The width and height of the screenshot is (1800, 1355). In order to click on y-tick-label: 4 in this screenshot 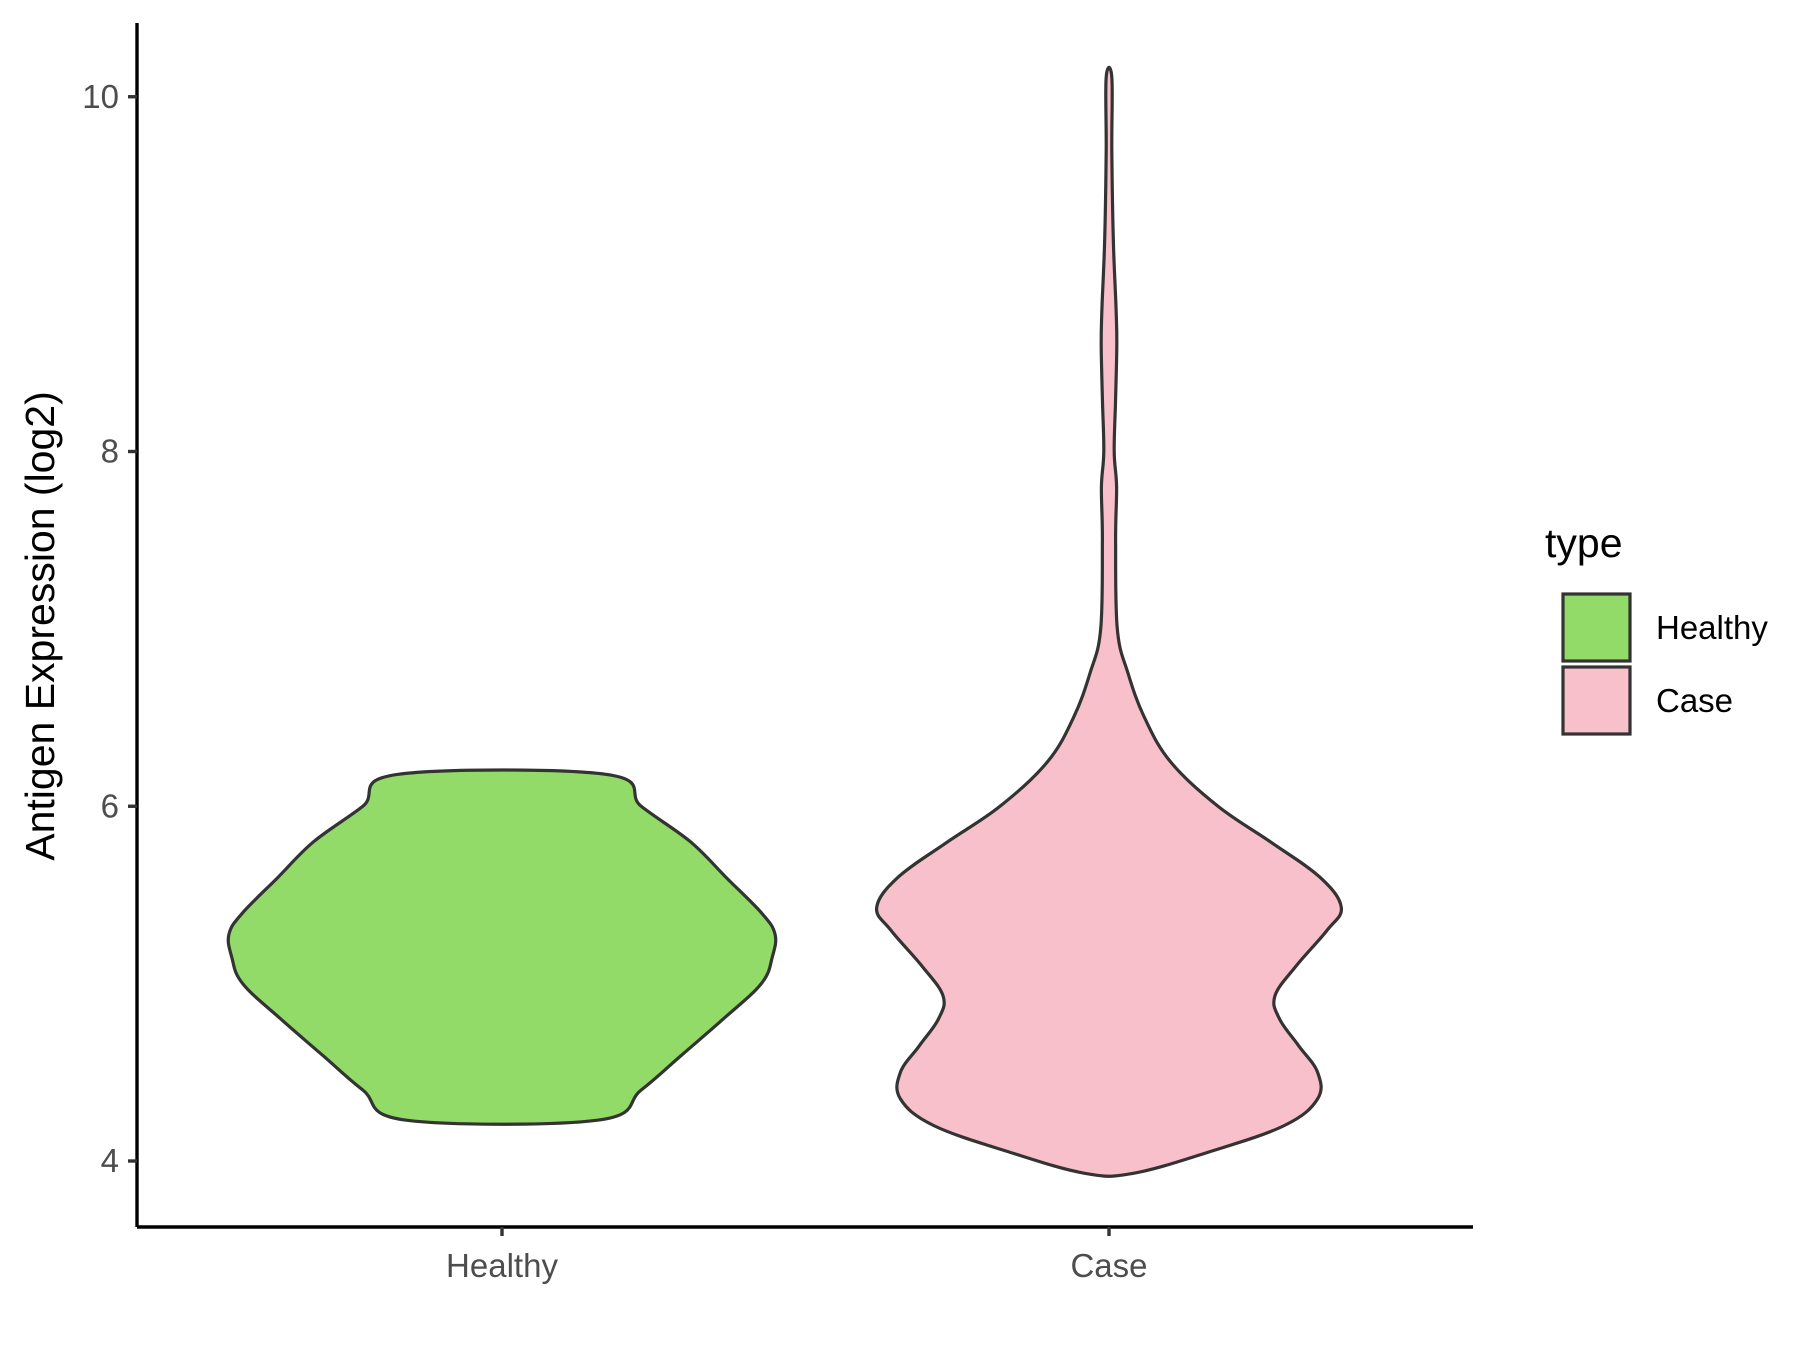, I will do `click(110, 1160)`.